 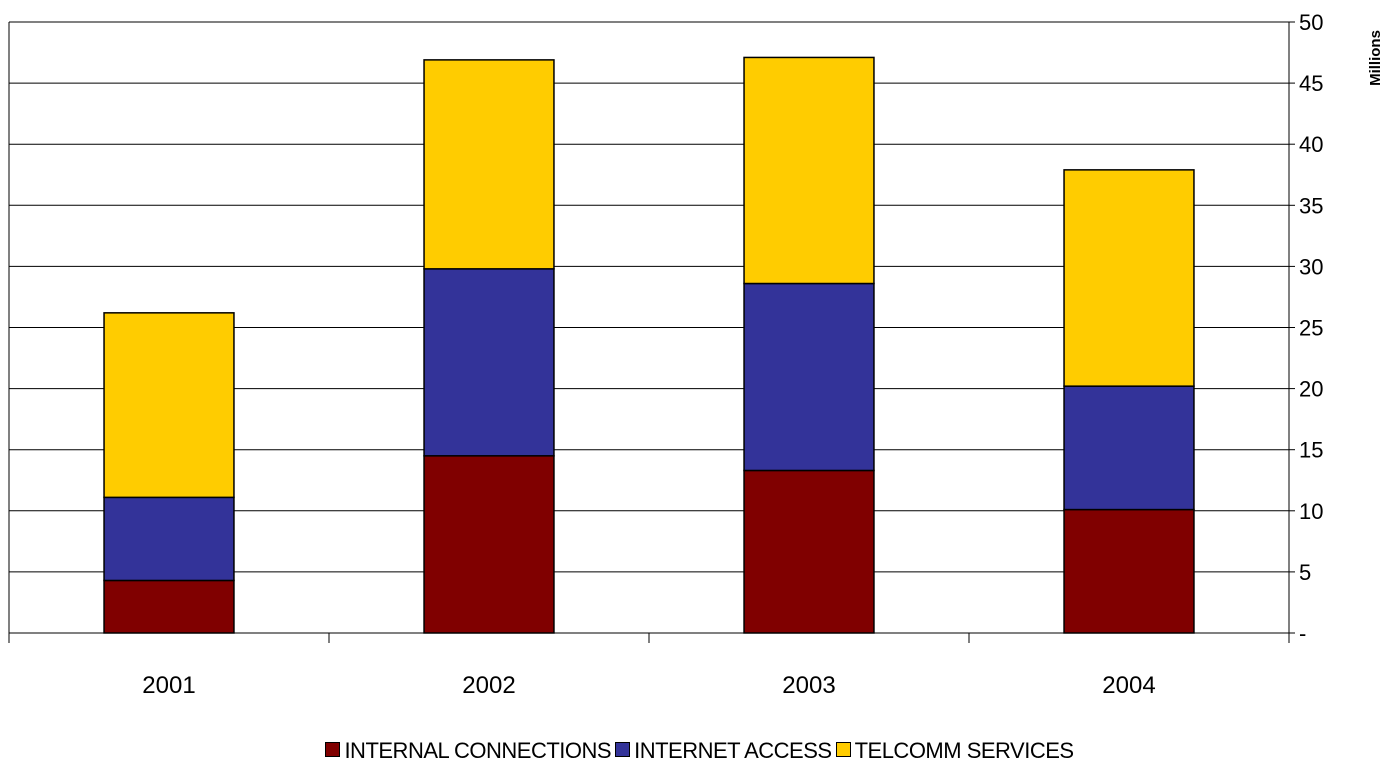 I want to click on legend-item: TELCOMM SERVICES, so click(x=954, y=751).